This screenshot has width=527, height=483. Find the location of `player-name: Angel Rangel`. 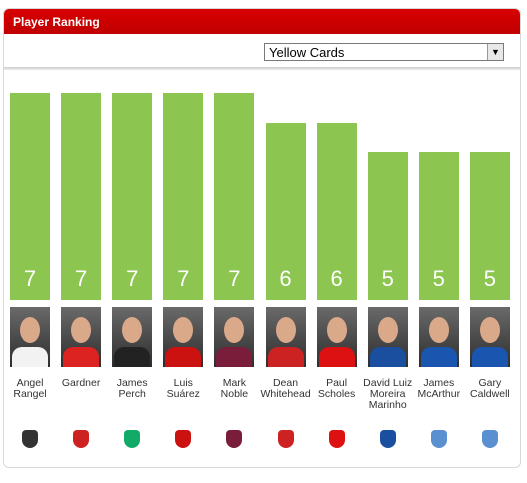

player-name: Angel Rangel is located at coordinates (30, 388).